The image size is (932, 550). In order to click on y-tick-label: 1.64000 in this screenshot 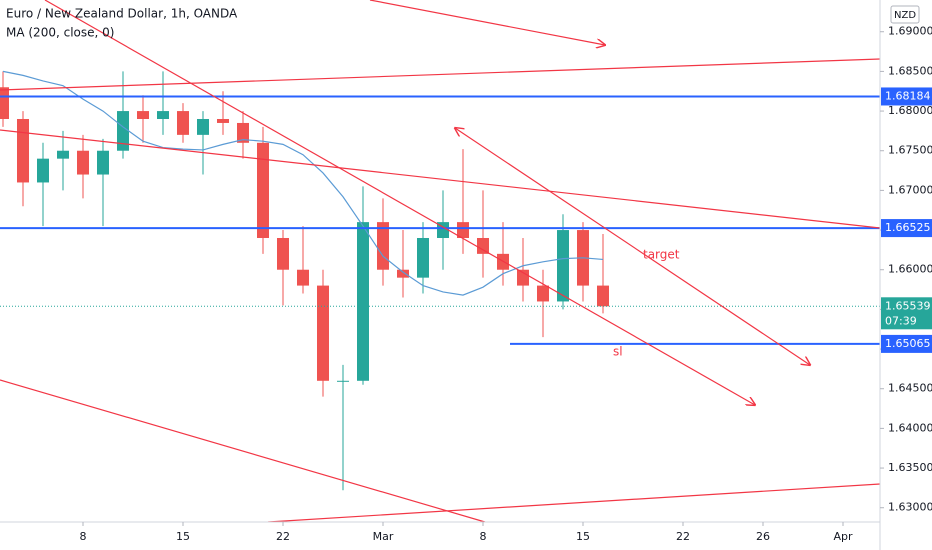, I will do `click(910, 427)`.